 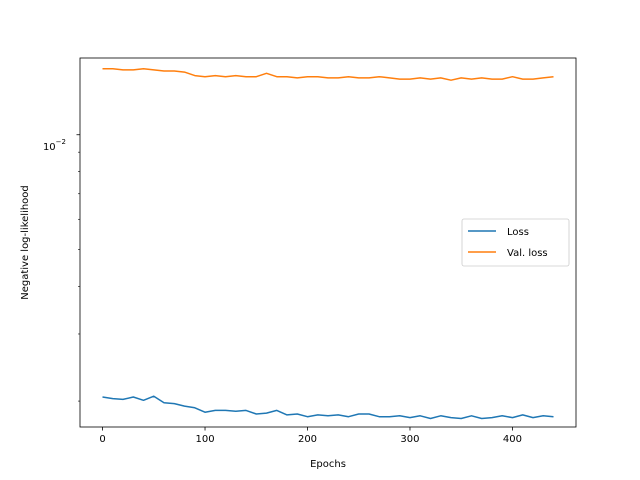 What do you see at coordinates (328, 464) in the screenshot?
I see `x-axis-label: Epochs` at bounding box center [328, 464].